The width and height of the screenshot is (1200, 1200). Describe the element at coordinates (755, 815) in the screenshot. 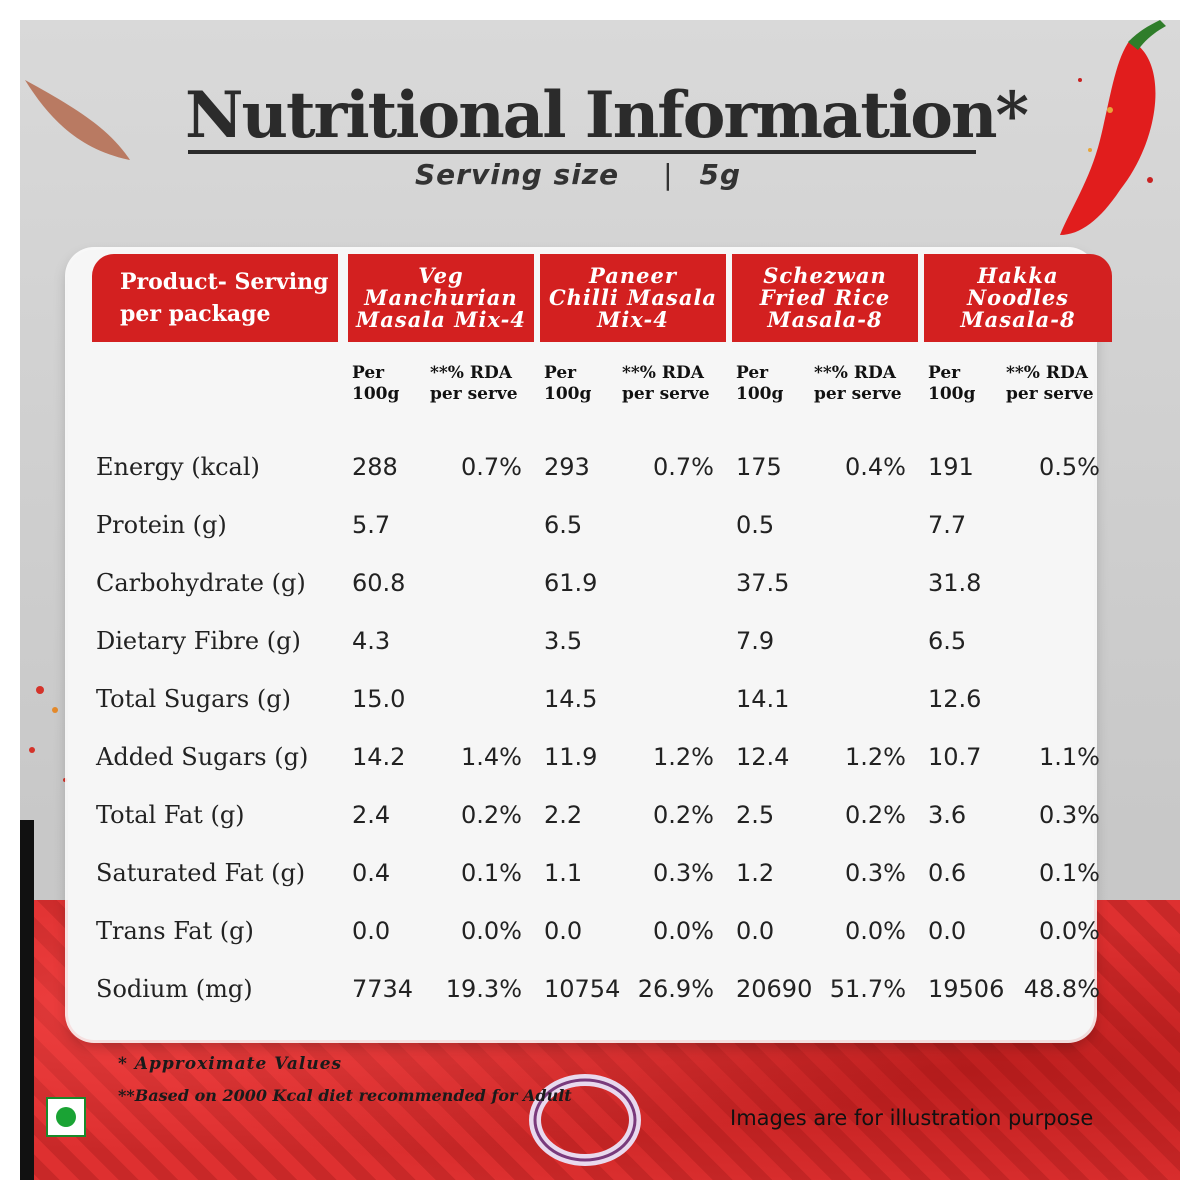

I see `value-per-100g: 2.5` at that location.